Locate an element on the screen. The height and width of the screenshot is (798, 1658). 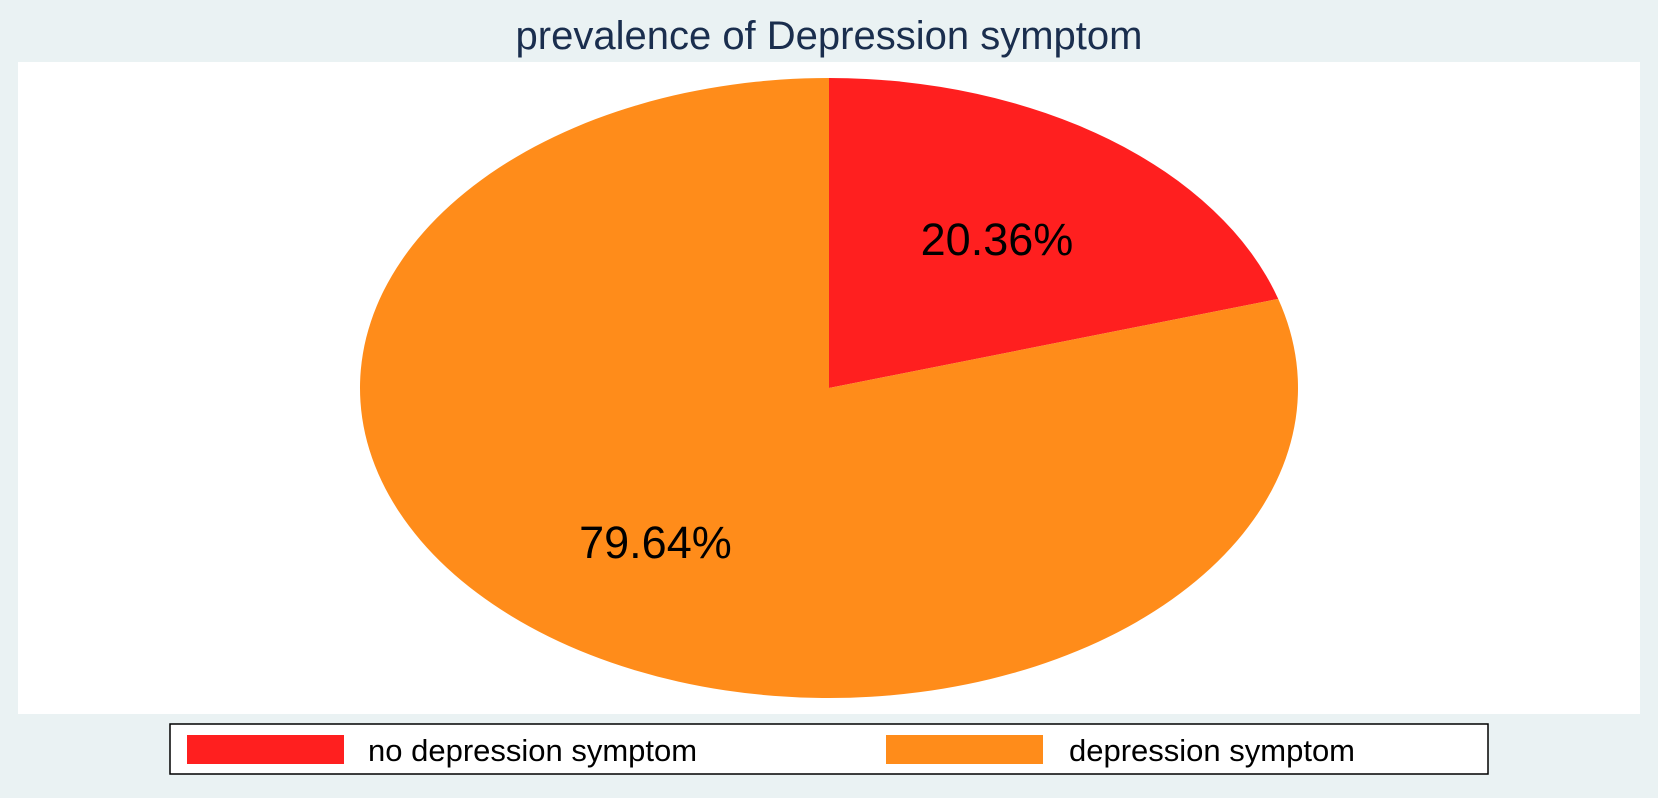
legend-label-depression: depression symptom is located at coordinates (1212, 750).